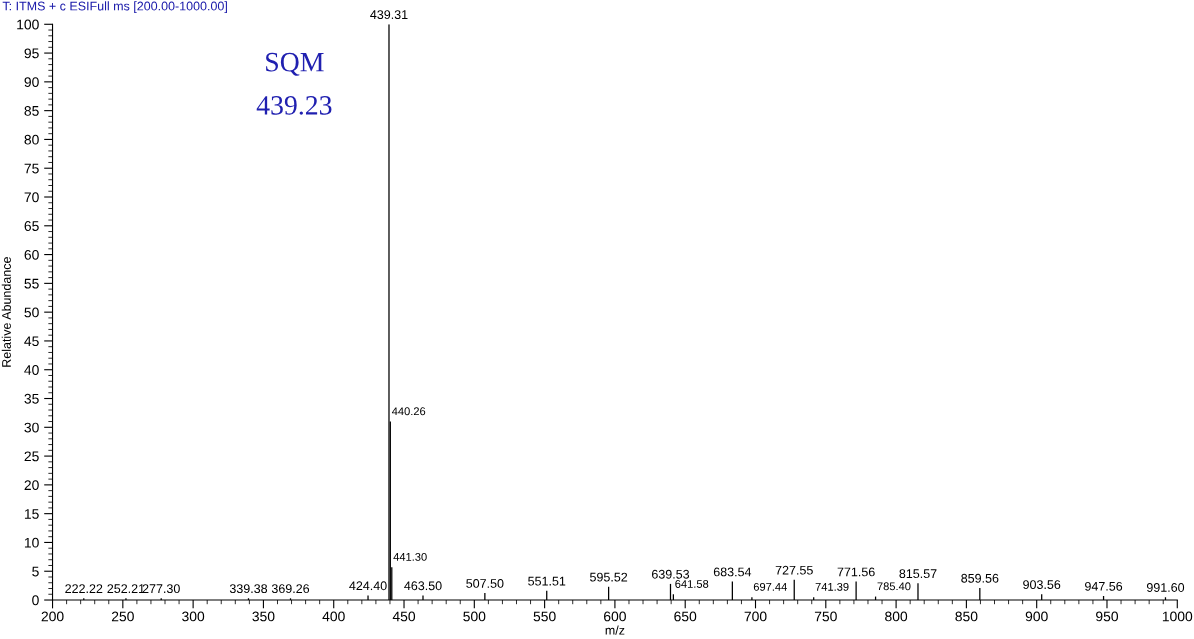  What do you see at coordinates (389, 15) in the screenshot?
I see `annotation: 439.31` at bounding box center [389, 15].